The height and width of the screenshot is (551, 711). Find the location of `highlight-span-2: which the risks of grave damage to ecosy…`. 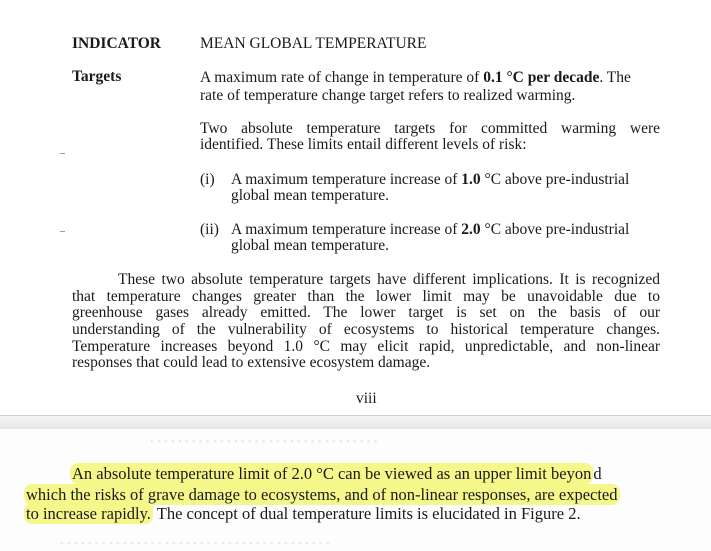

highlight-span-2: which the risks of grave damage to ecosy… is located at coordinates (322, 494).